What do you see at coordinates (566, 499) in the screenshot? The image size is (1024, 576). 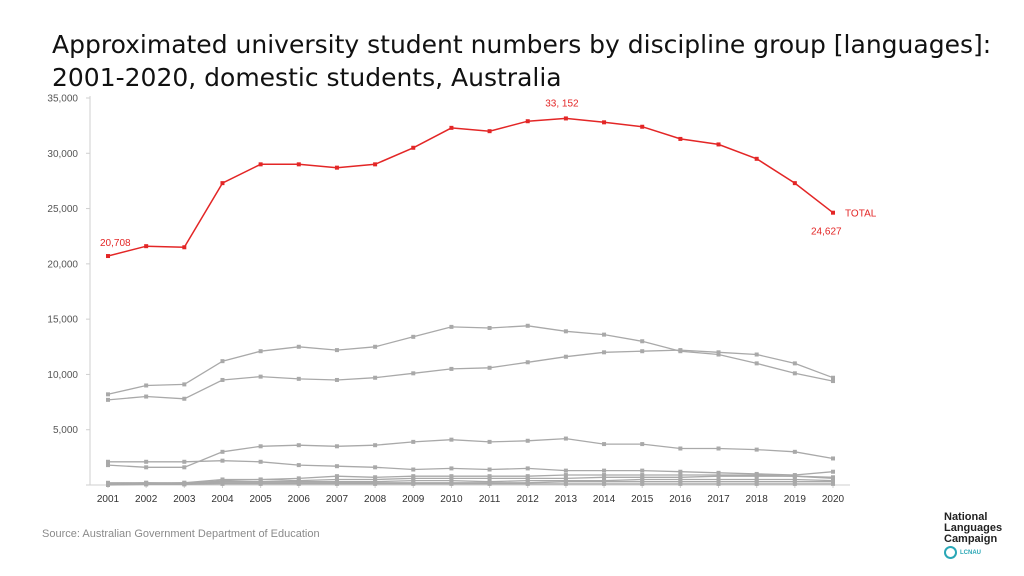 I see `x-tick-label: 2013` at bounding box center [566, 499].